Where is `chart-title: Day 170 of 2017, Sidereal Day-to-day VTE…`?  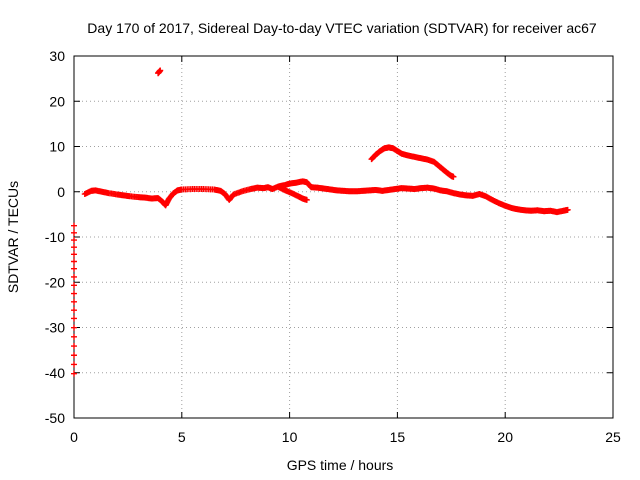 chart-title: Day 170 of 2017, Sidereal Day-to-day VTE… is located at coordinates (342, 28).